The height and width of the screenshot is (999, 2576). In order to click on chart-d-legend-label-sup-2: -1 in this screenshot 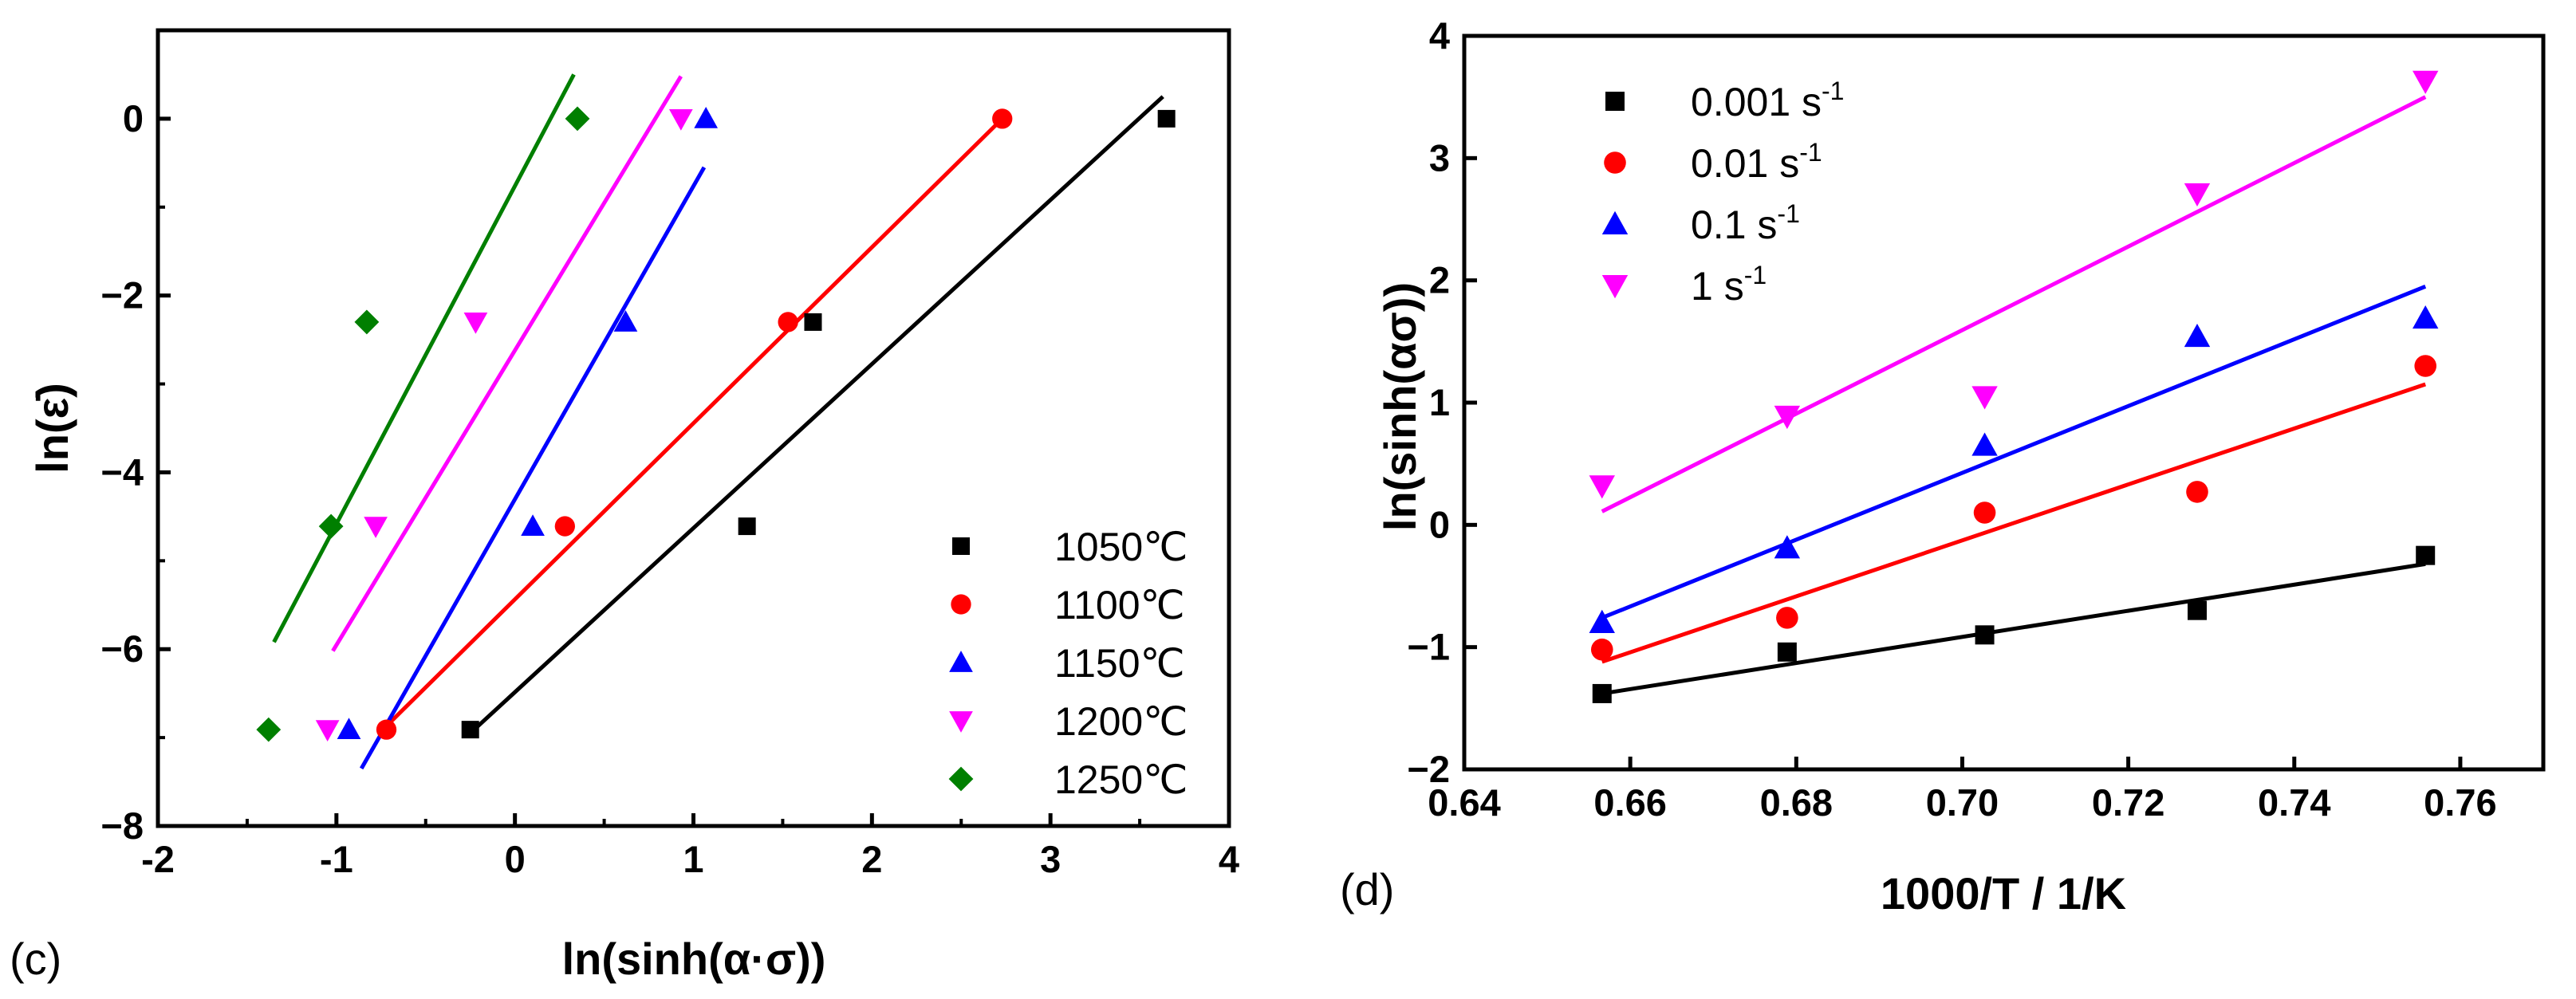, I will do `click(1788, 214)`.